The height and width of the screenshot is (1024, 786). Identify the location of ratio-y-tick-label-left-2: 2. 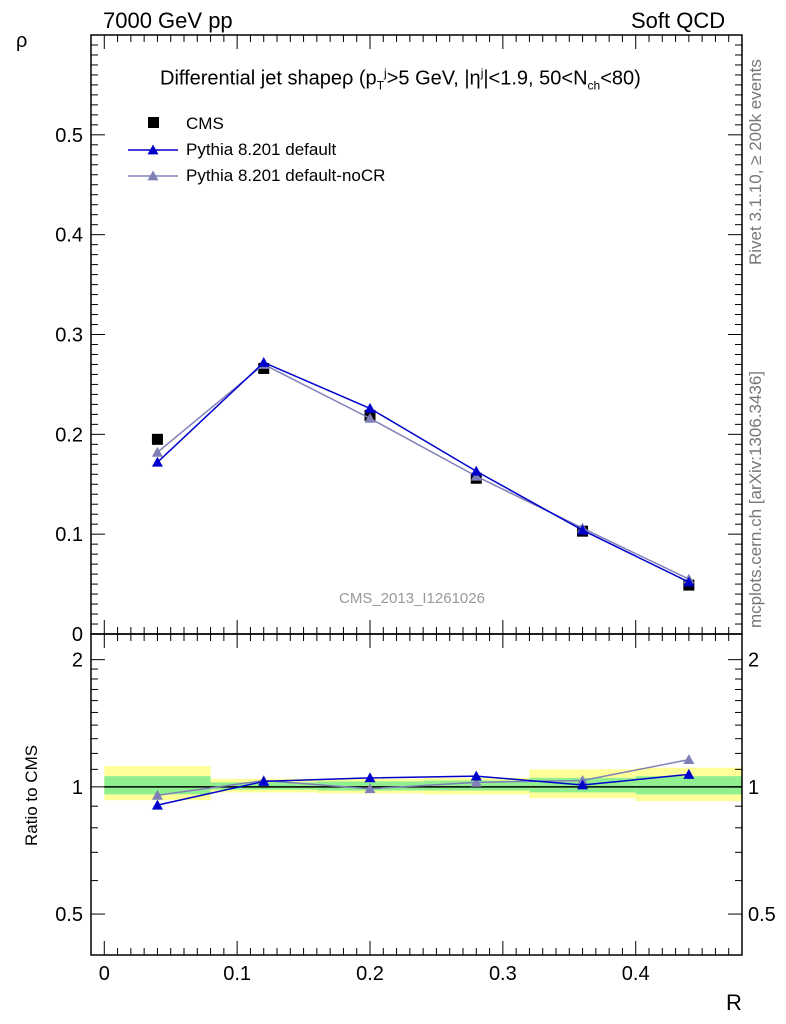
(77, 661).